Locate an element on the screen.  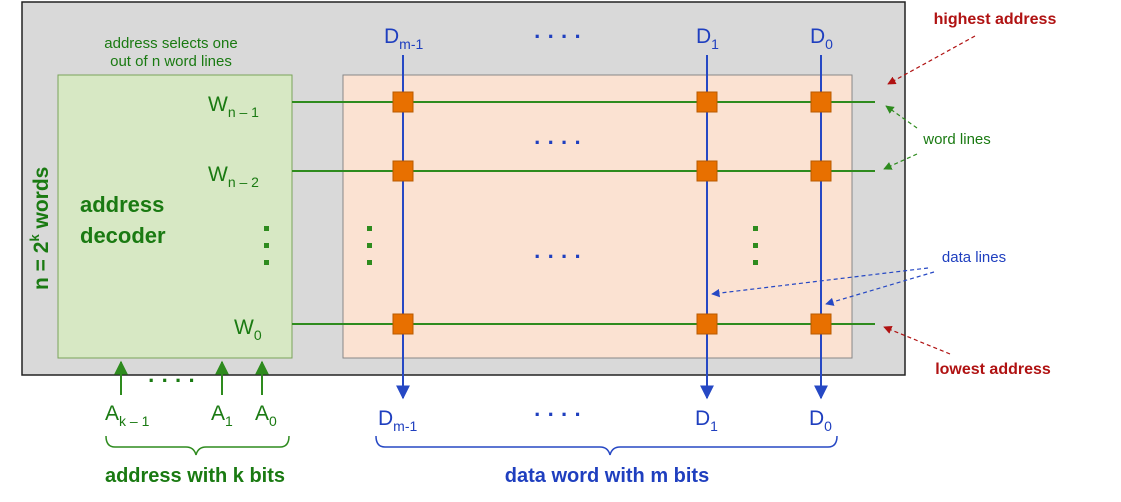
highest-address-label: highest address is located at coordinates (995, 19).